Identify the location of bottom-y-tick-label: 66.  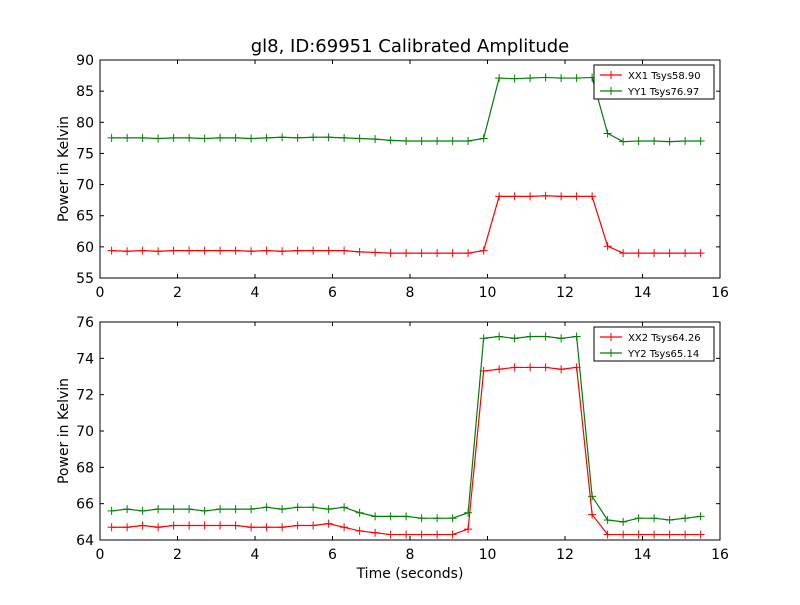
(85, 505).